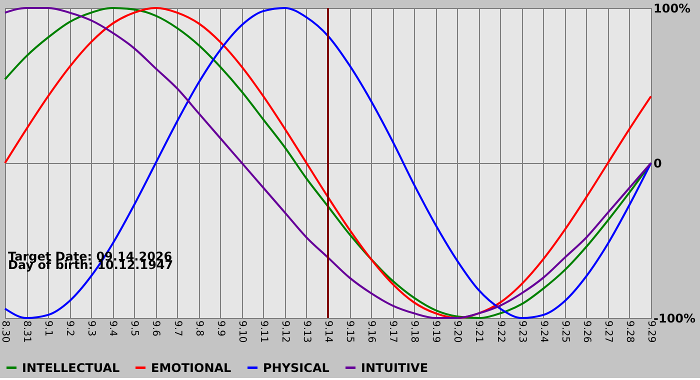 The height and width of the screenshot is (380, 700). I want to click on x-tick-label: 9.6, so click(156, 328).